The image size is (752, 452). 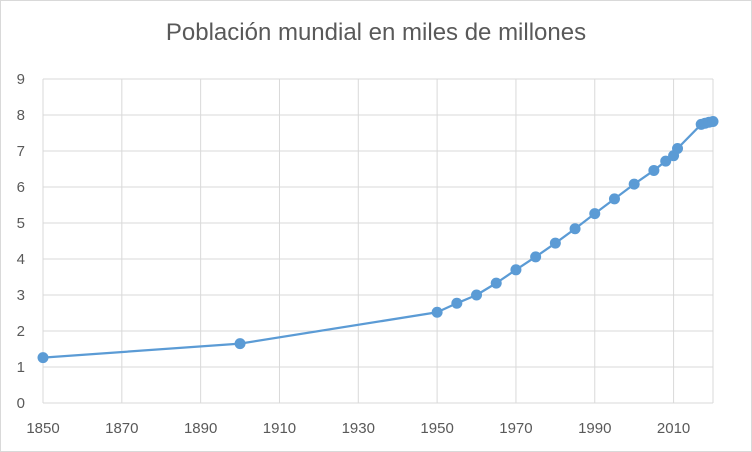 I want to click on x-tick-label: 1870, so click(x=121, y=428).